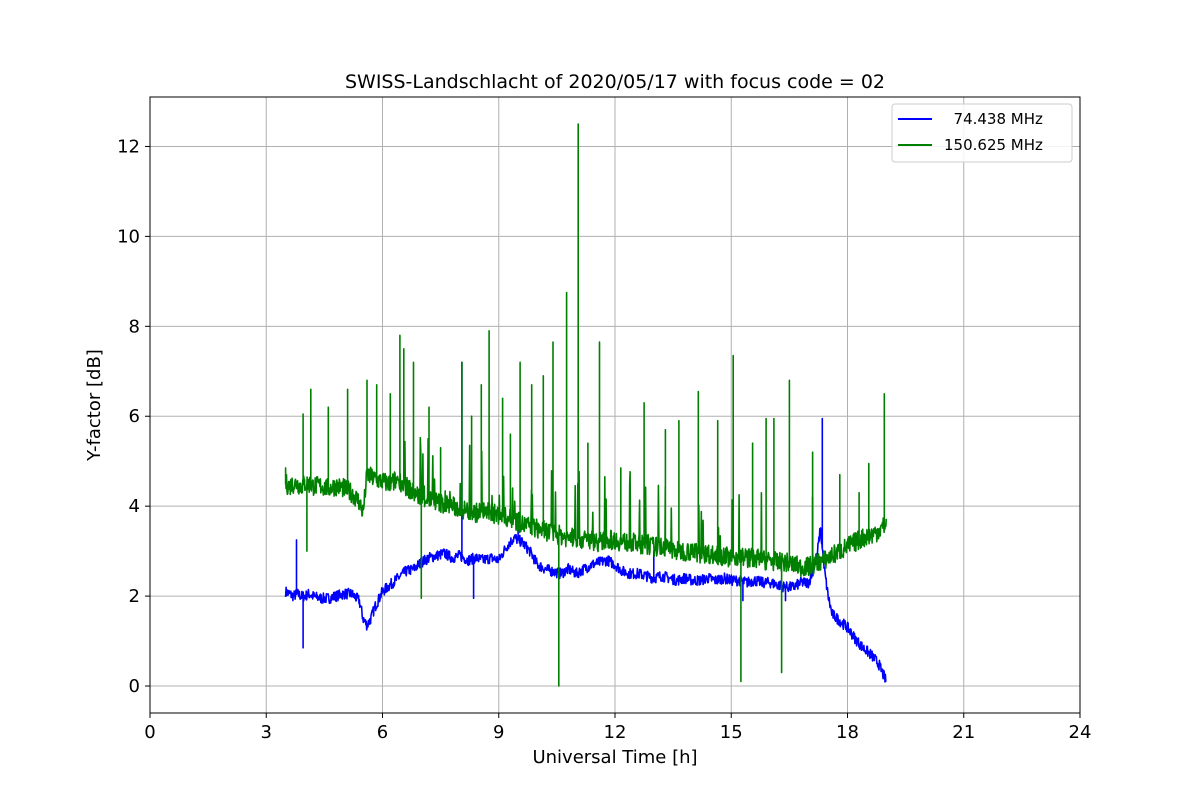 The width and height of the screenshot is (1200, 800). What do you see at coordinates (993, 119) in the screenshot?
I see `legend-label-1: 74.438 MHz` at bounding box center [993, 119].